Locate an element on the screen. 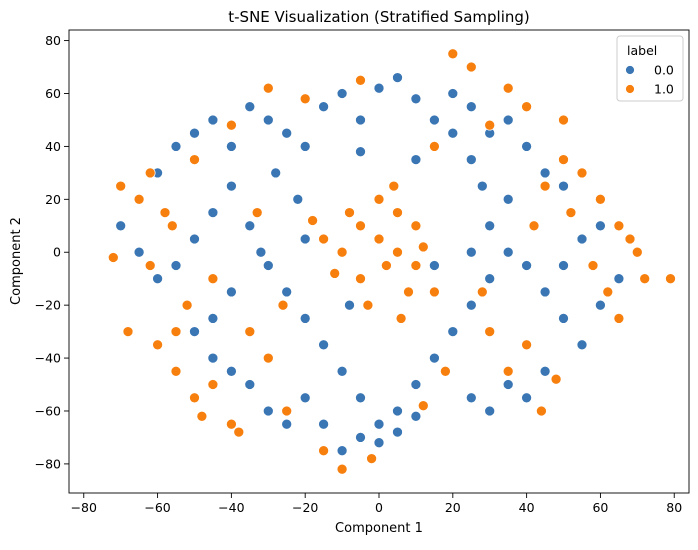 The height and width of the screenshot is (550, 698). x-tick-label: −60 is located at coordinates (157, 507).